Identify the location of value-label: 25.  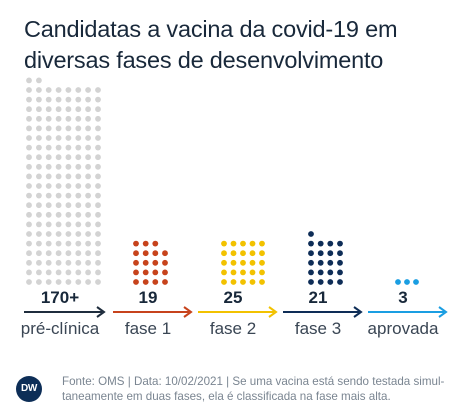
(233, 297).